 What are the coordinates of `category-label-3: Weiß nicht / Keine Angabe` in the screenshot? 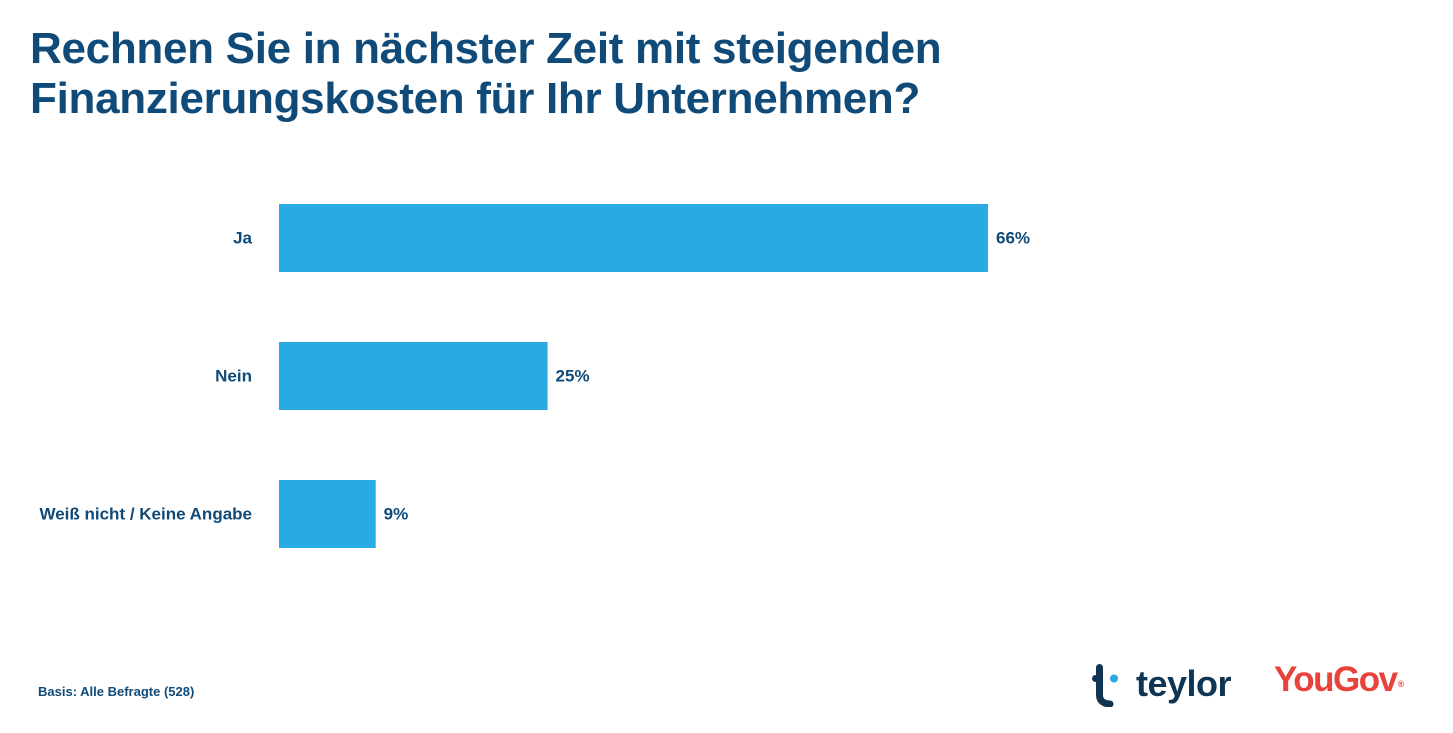 It's located at (145, 514).